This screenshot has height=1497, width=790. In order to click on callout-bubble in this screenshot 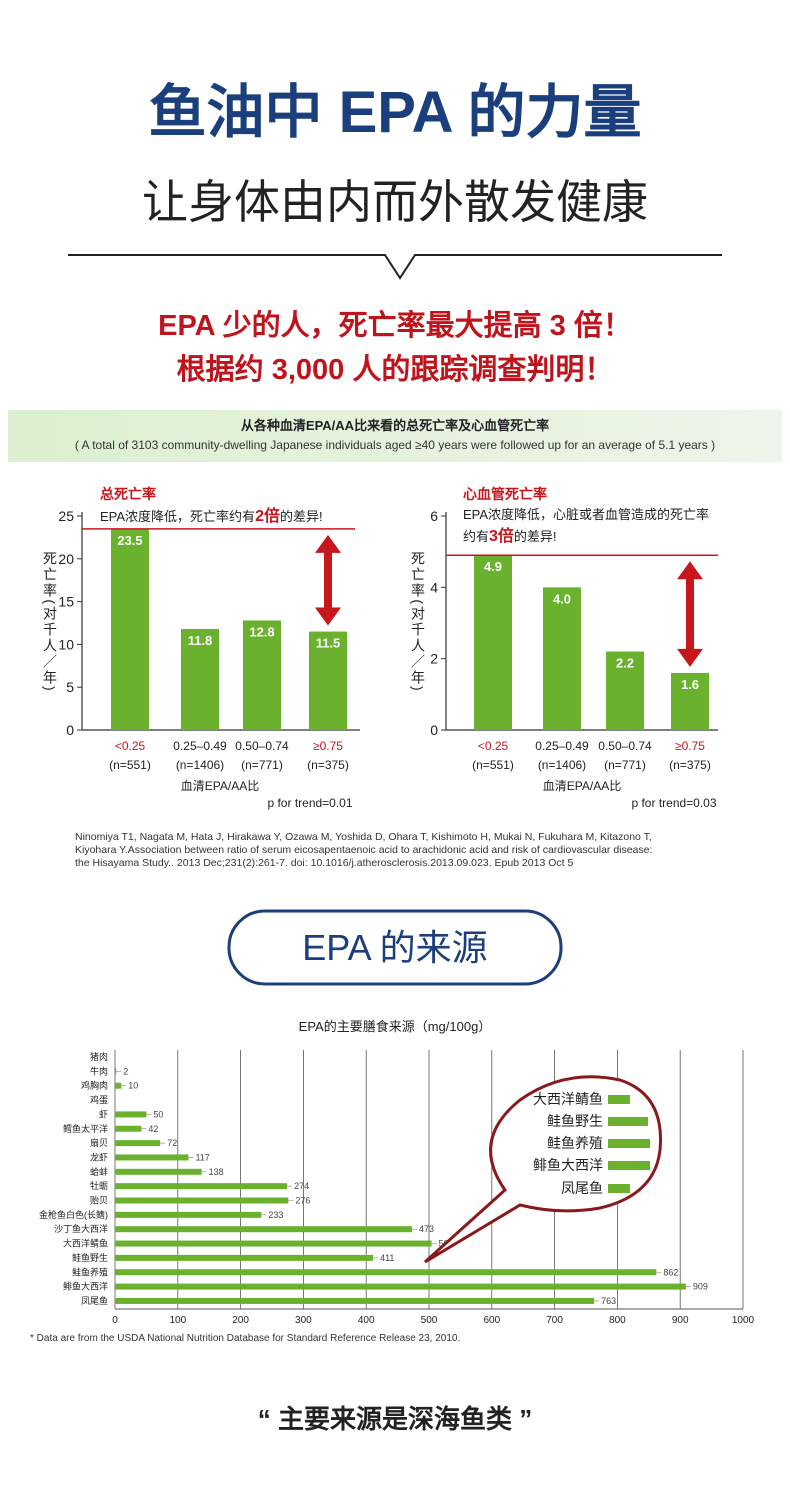, I will do `click(542, 1169)`.